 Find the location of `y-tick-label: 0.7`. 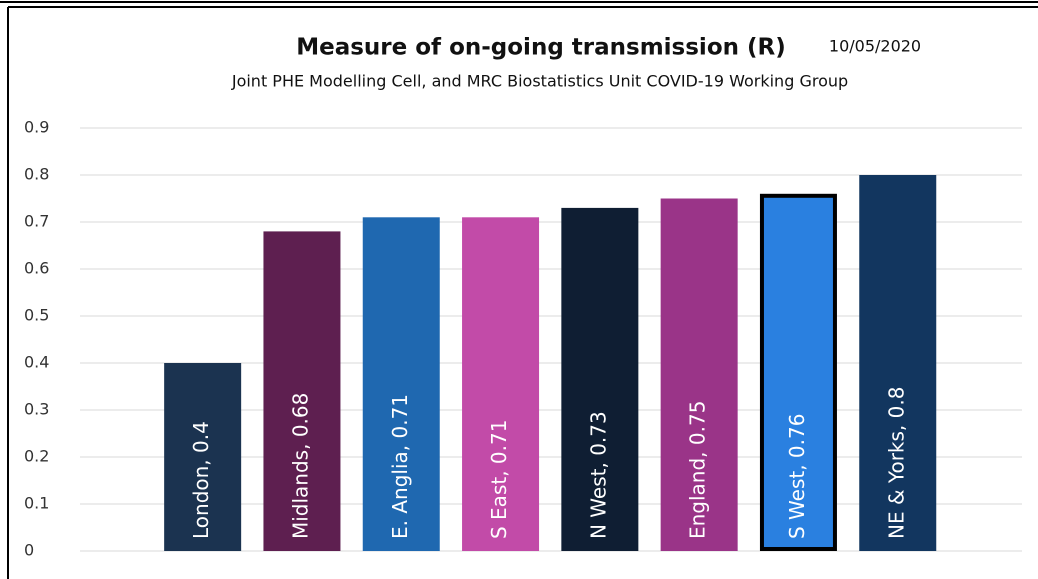

y-tick-label: 0.7 is located at coordinates (36, 221).